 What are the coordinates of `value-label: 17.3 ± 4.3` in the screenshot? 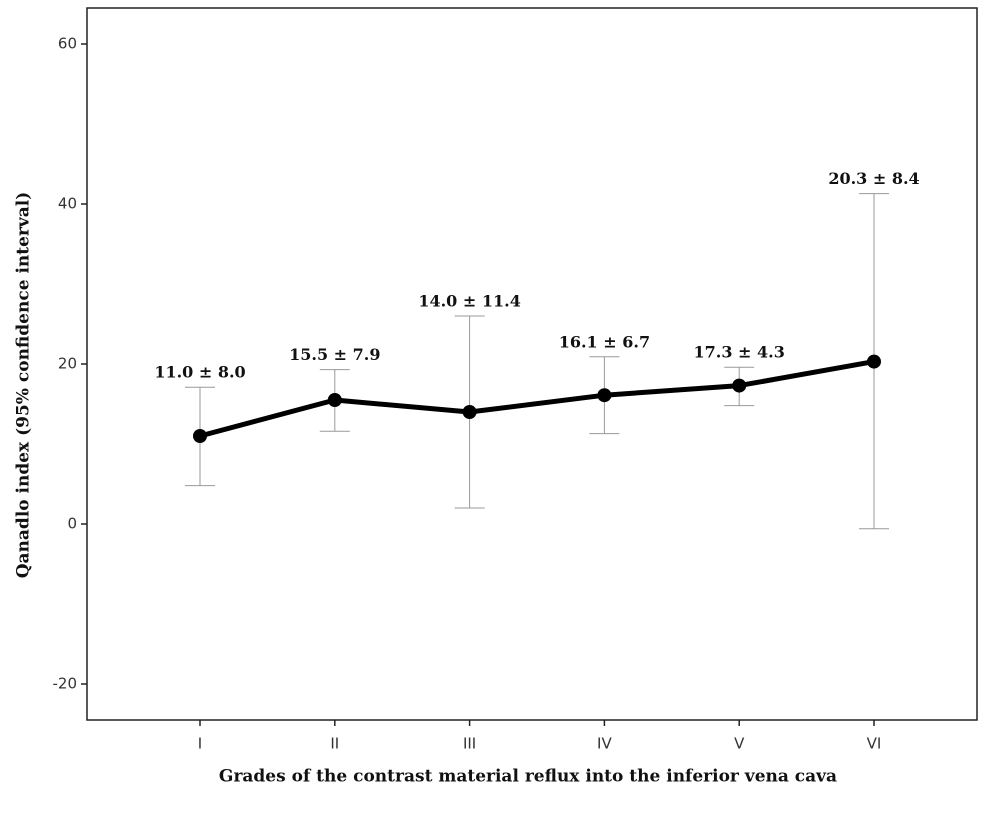 It's located at (739, 352).